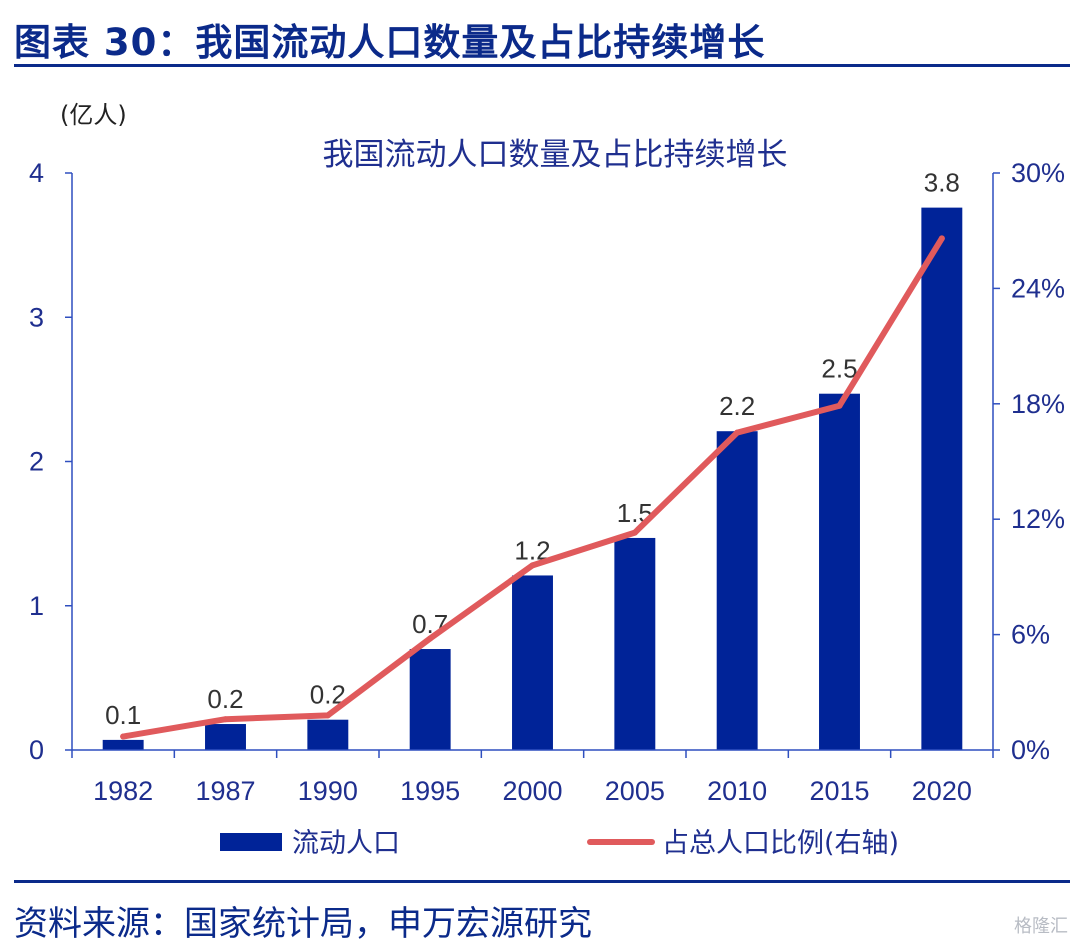 The image size is (1078, 950). I want to click on y-right-tick-label: 24%, so click(1038, 288).